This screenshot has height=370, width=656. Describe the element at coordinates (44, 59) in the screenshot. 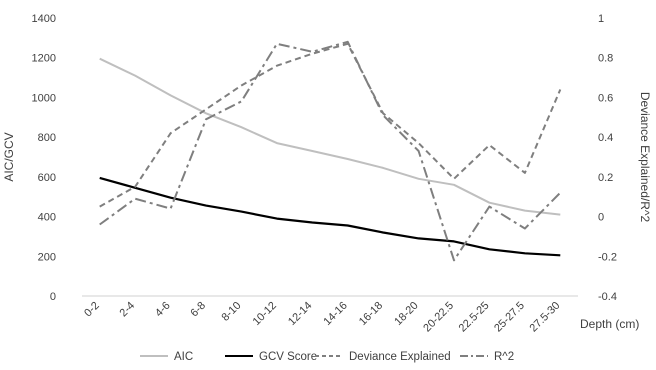

I see `y-tick-label: 1200` at that location.